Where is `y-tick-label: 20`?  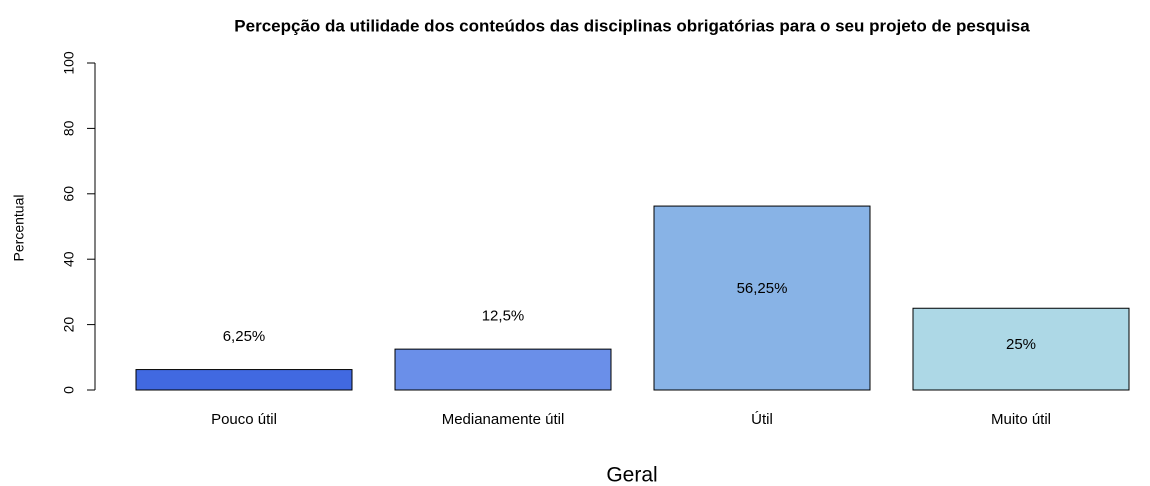
y-tick-label: 20 is located at coordinates (69, 325).